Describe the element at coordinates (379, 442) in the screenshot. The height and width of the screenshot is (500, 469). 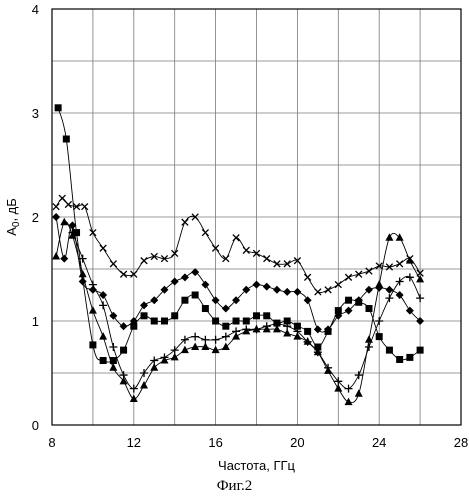
I see `x-tick-label: 24` at that location.